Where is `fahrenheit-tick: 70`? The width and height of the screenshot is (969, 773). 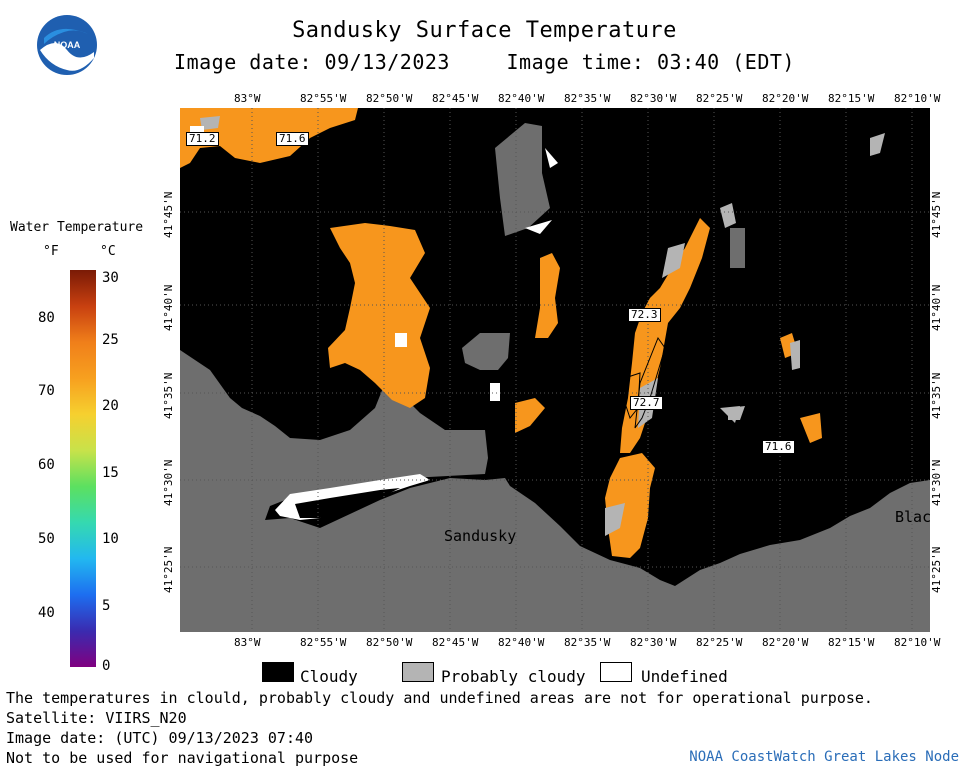 fahrenheit-tick: 70 is located at coordinates (46, 391).